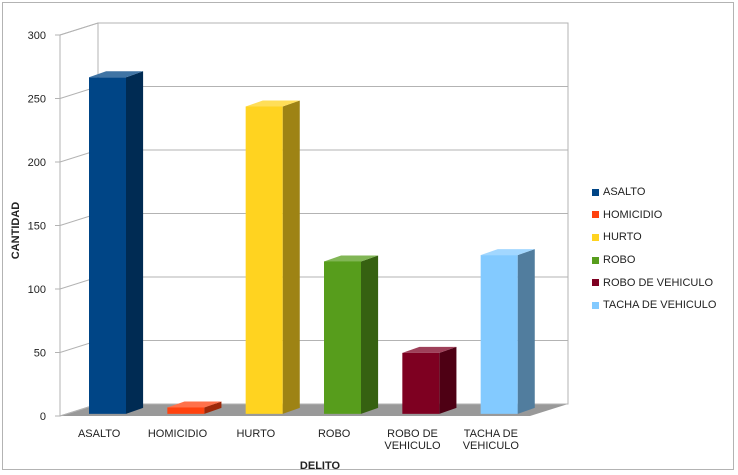 The height and width of the screenshot is (475, 738). I want to click on x-tick-label: ROBO, so click(334, 434).